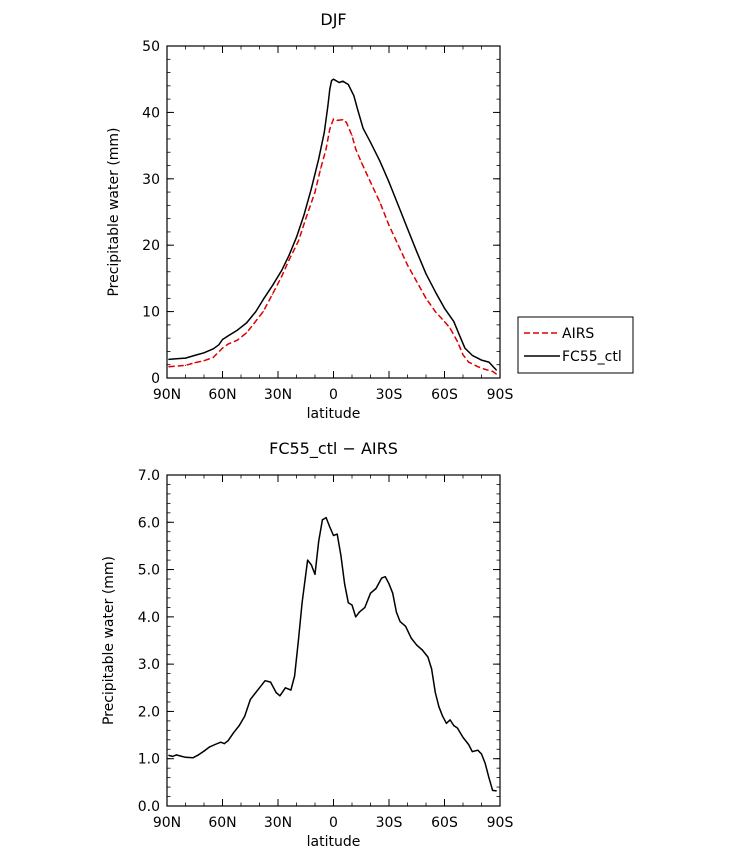 The width and height of the screenshot is (733, 866). I want to click on chart1-title: DJF, so click(333, 19).